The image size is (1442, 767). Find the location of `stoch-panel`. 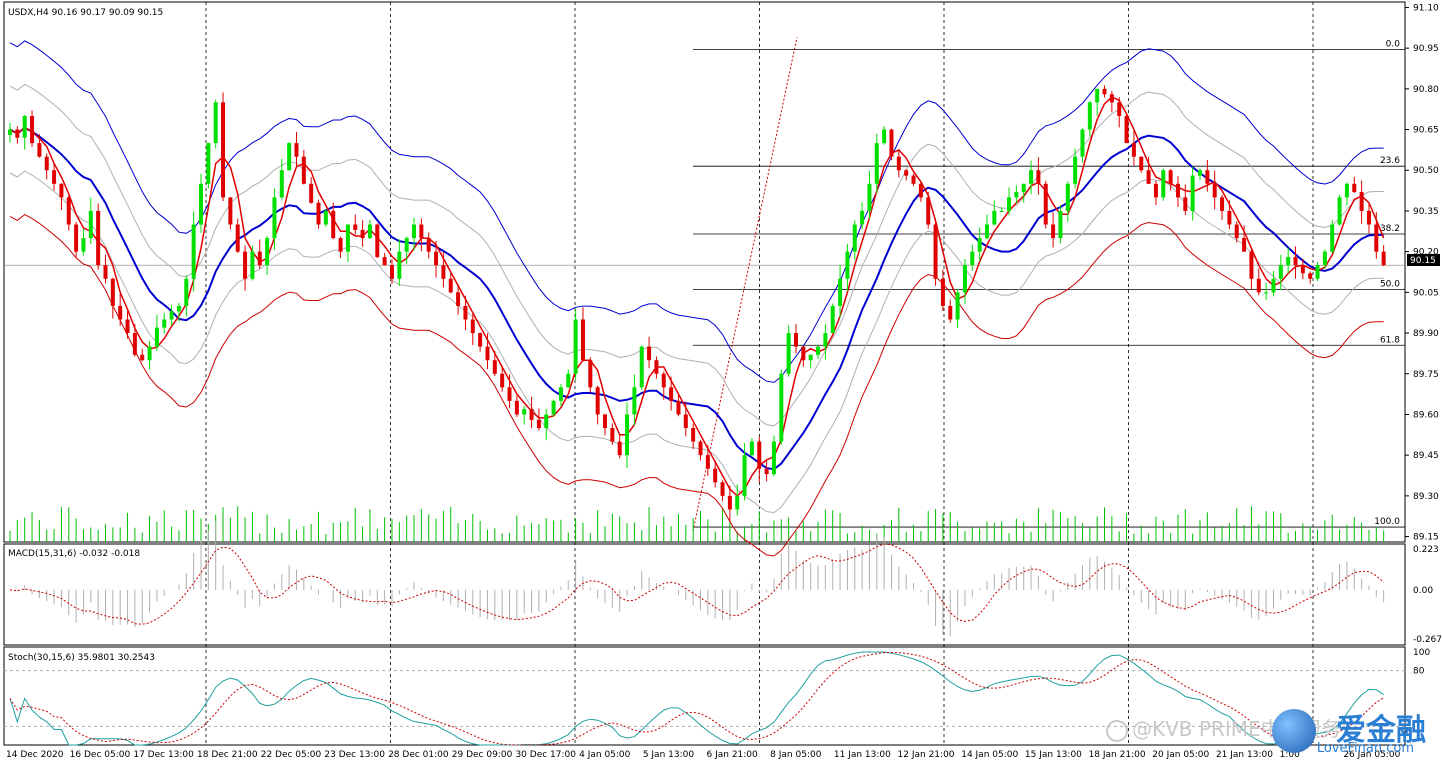

stoch-panel is located at coordinates (704, 696).